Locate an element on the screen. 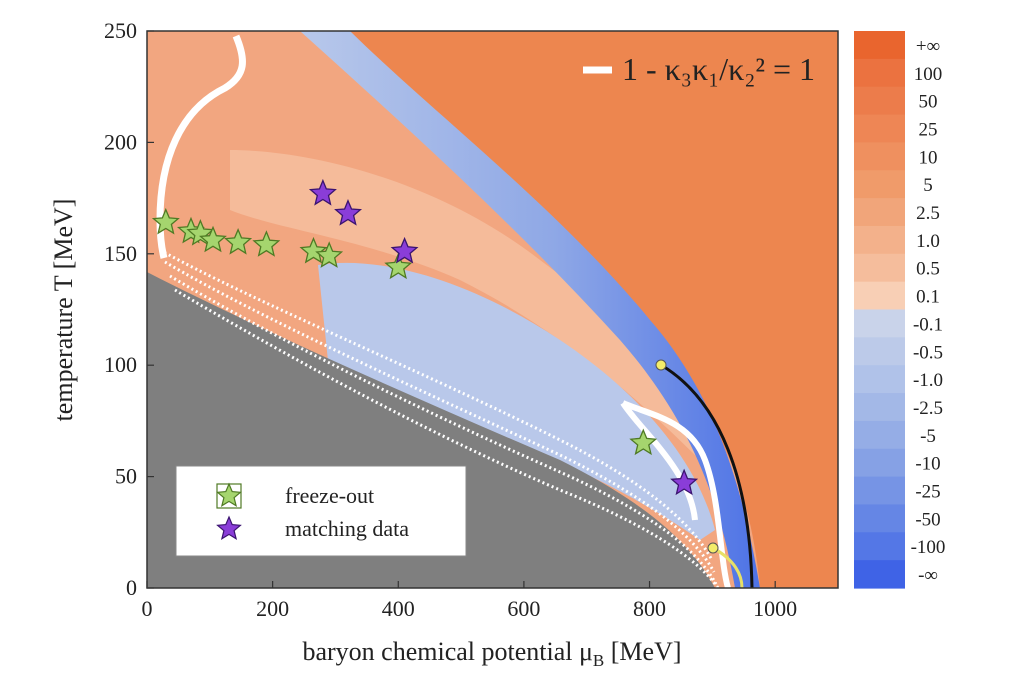  annotation-text: 1 - κ₃κ₁/κ₂² = 1 is located at coordinates (718, 69).